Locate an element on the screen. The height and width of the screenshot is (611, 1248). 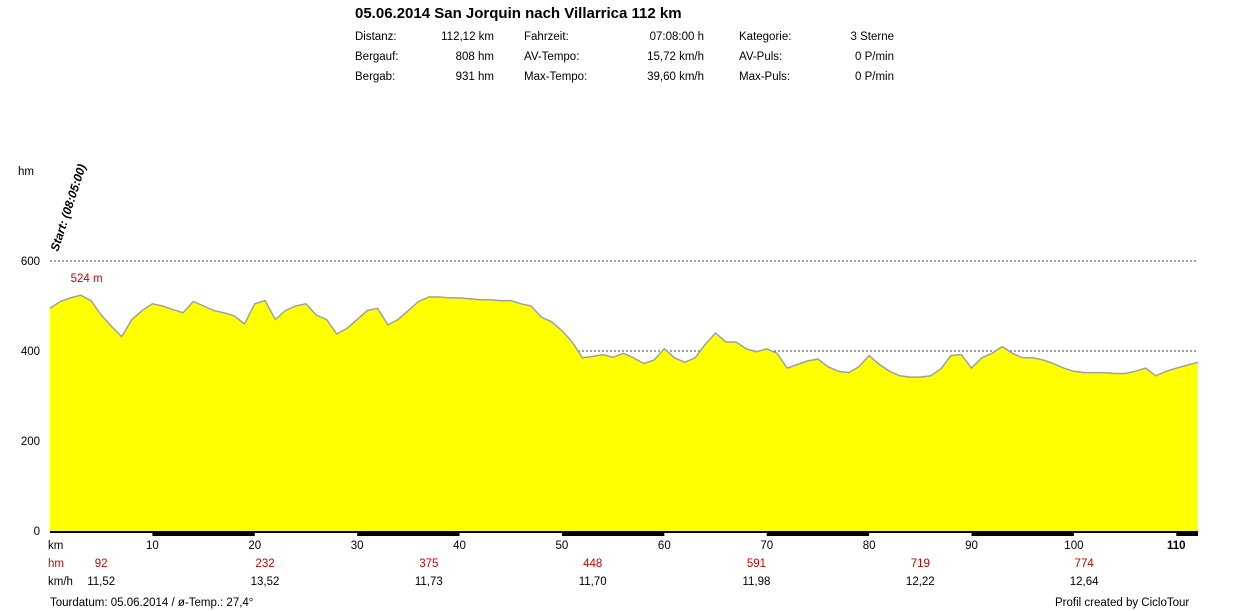
stat-value-kategorie: 3 Sterne is located at coordinates (872, 37).